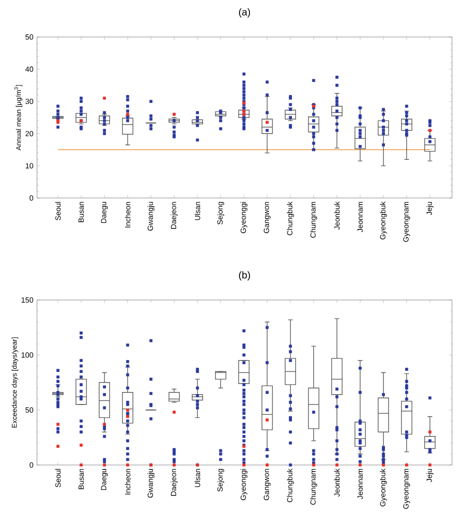  I want to click on chart-title: (b), so click(244, 275).